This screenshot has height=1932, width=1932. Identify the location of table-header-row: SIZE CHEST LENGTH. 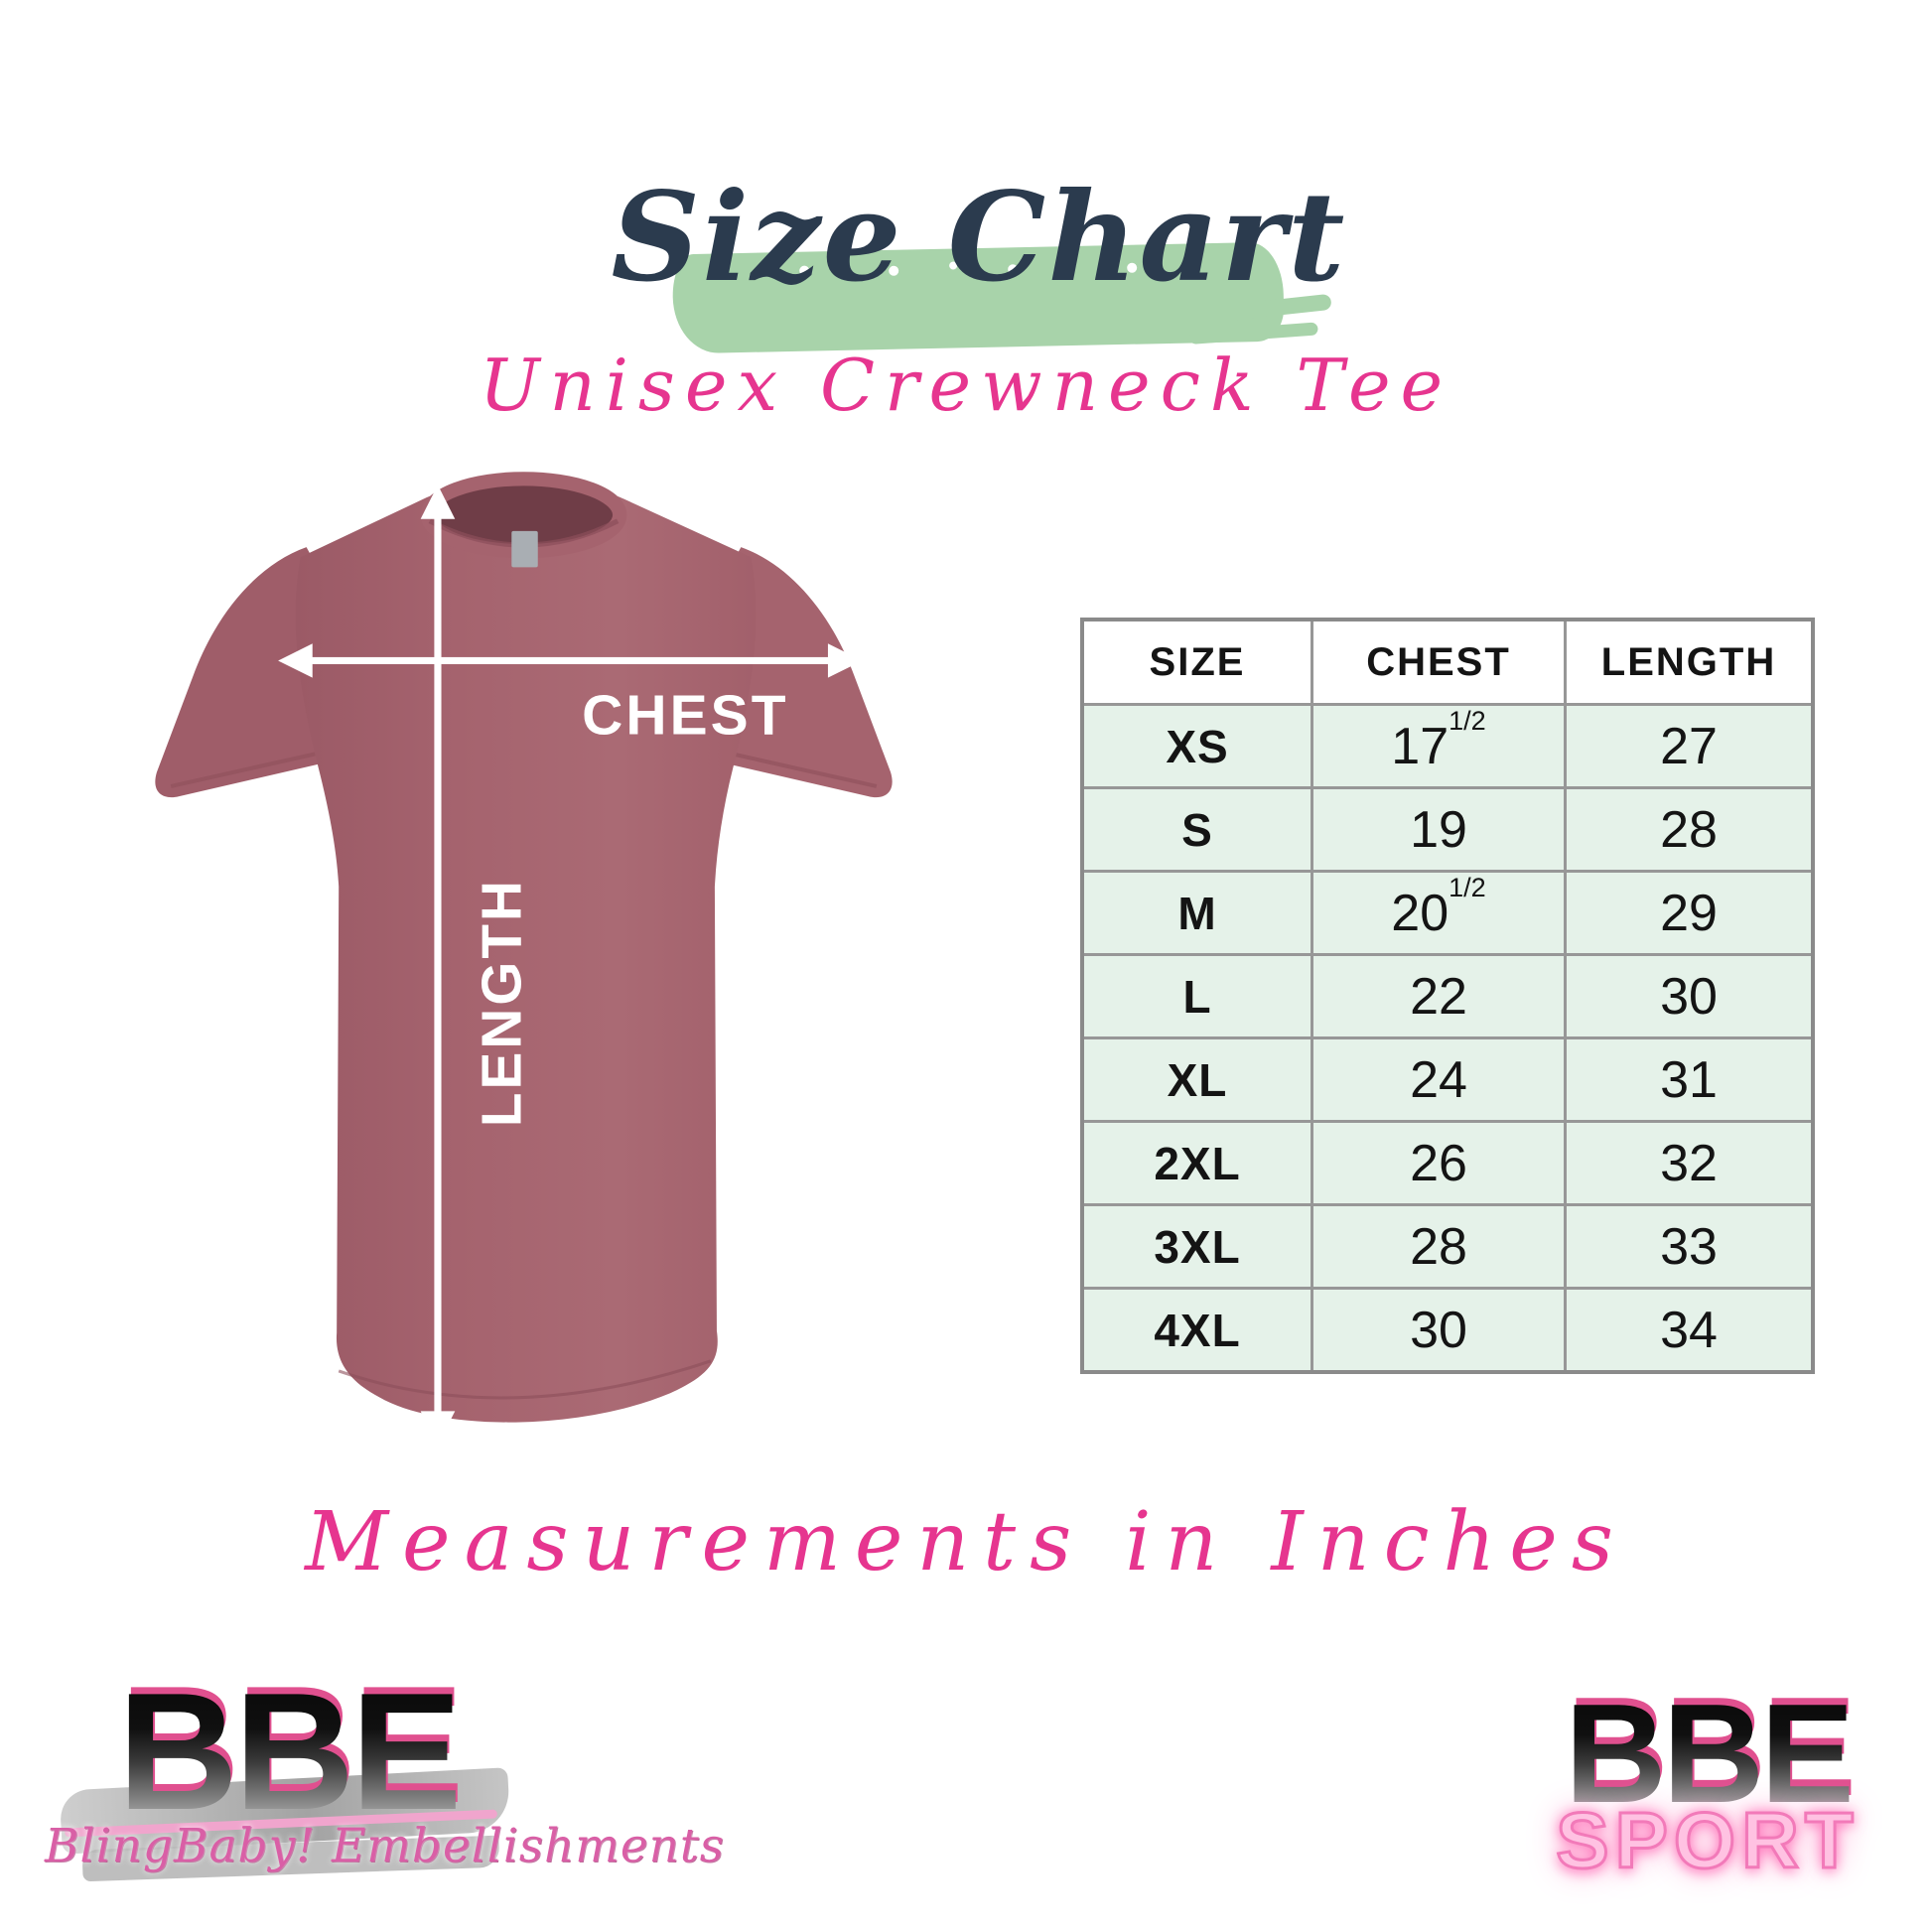
(1448, 662).